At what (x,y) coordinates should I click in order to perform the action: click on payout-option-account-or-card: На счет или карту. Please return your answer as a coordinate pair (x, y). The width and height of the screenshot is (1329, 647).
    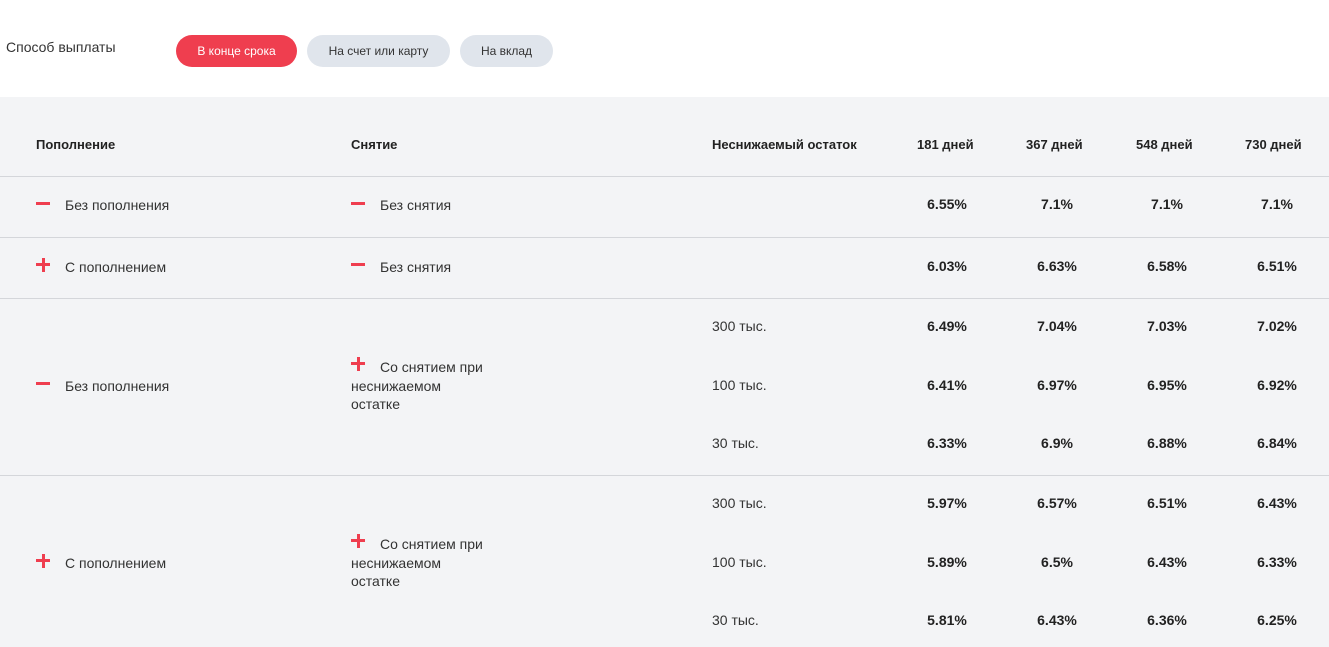
    Looking at the image, I should click on (378, 51).